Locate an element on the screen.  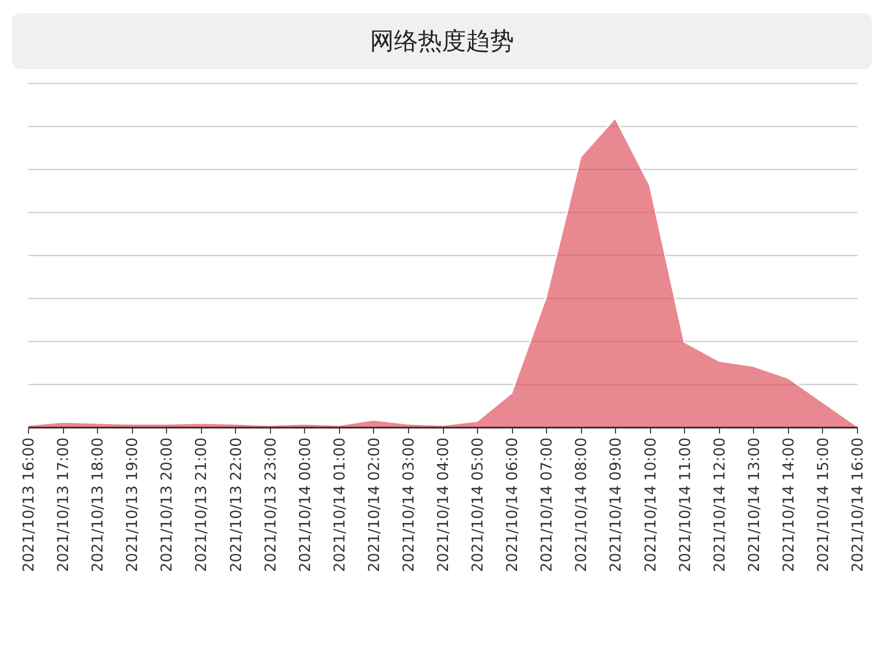
x-tick-label: 2021/10/13 16:00 is located at coordinates (29, 505).